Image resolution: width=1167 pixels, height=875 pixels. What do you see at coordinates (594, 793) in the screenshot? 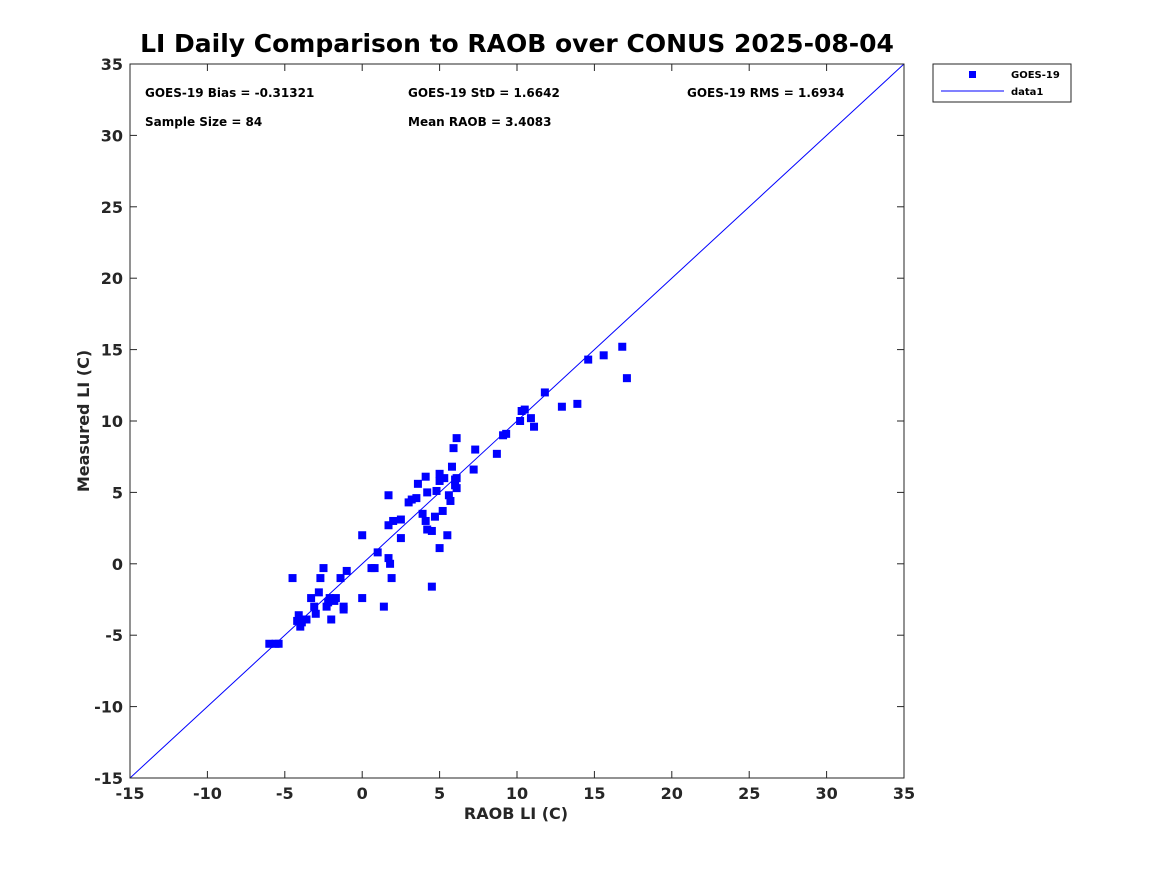
I see `x-tick-label-6: 15` at bounding box center [594, 793].